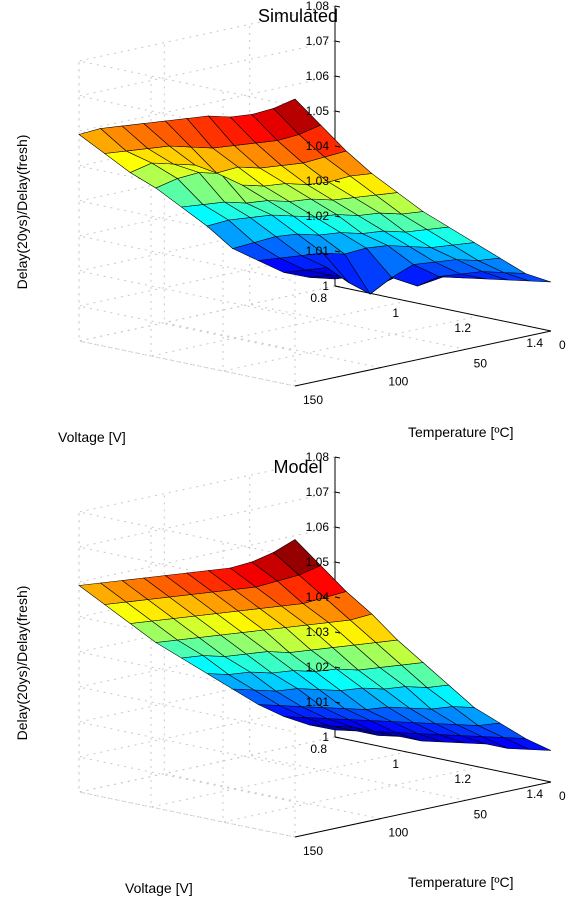 The height and width of the screenshot is (904, 574). What do you see at coordinates (443, 759) in the screenshot?
I see `x-axis-line` at bounding box center [443, 759].